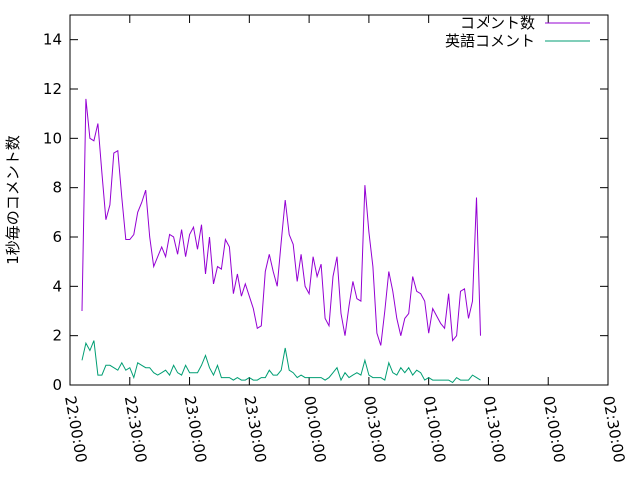  Describe the element at coordinates (497, 23) in the screenshot. I see `legend-label: コメント数` at that location.